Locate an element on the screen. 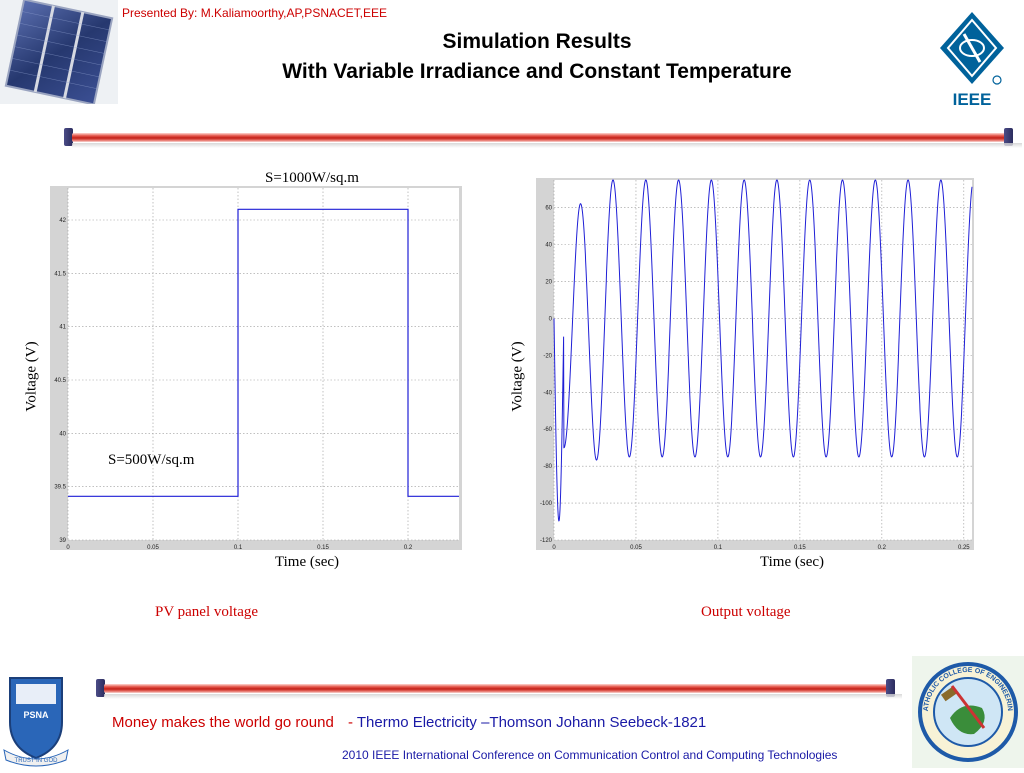  right-ytick-label: 0 is located at coordinates (551, 319).